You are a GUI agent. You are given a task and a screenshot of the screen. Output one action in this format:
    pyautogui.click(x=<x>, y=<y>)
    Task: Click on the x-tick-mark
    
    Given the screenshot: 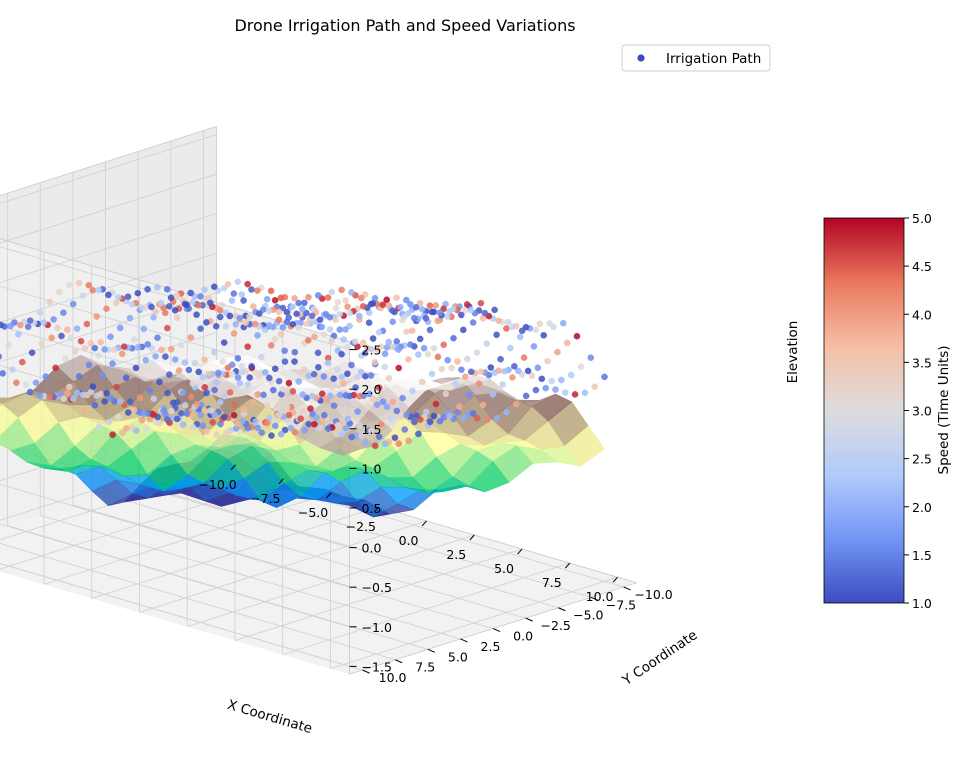 What is the action you would take?
    pyautogui.click(x=329, y=495)
    